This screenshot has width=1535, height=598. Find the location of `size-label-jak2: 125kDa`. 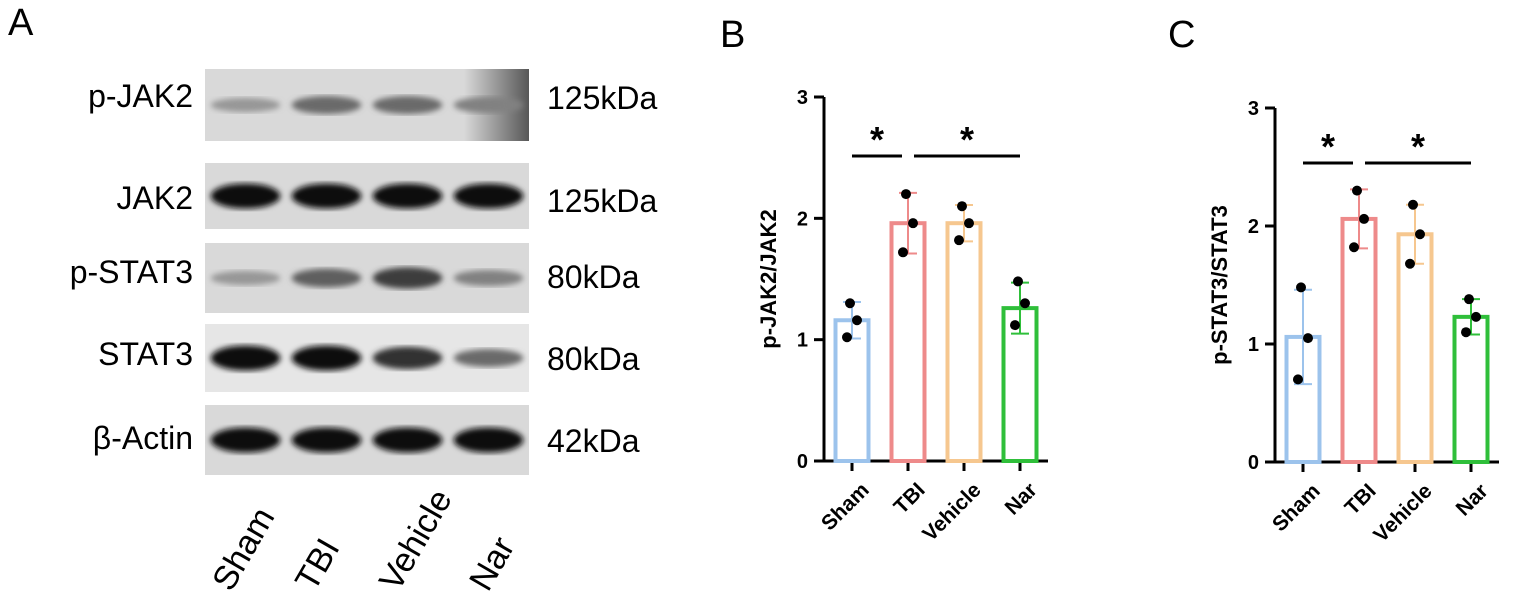

size-label-jak2: 125kDa is located at coordinates (602, 201).